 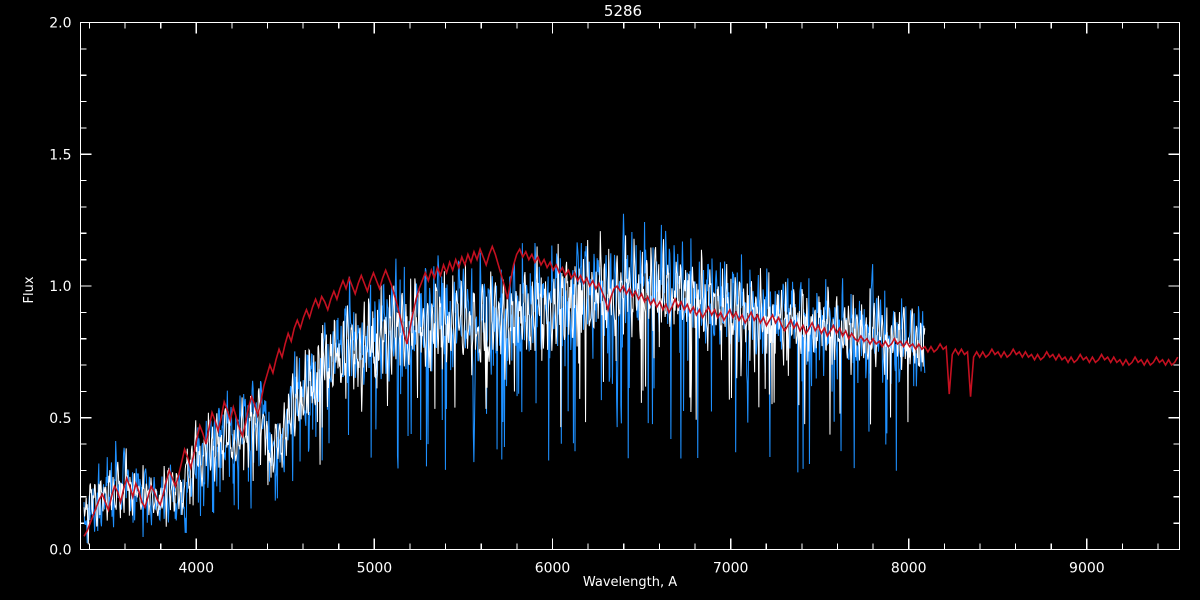 What do you see at coordinates (623, 11) in the screenshot?
I see `page-title: 5286` at bounding box center [623, 11].